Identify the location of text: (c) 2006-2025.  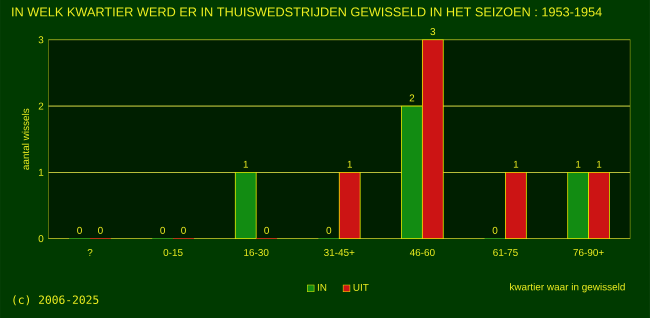
(55, 300).